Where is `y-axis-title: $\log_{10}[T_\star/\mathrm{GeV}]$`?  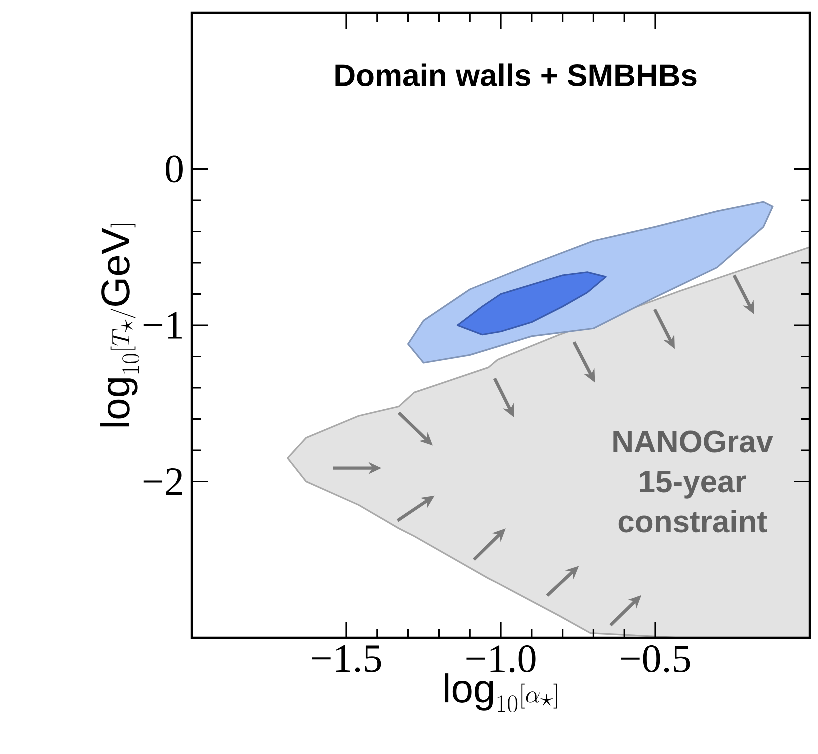
y-axis-title: $\log_{10}[T_\star/\mathrm{GeV}]$ is located at coordinates (120, 325).